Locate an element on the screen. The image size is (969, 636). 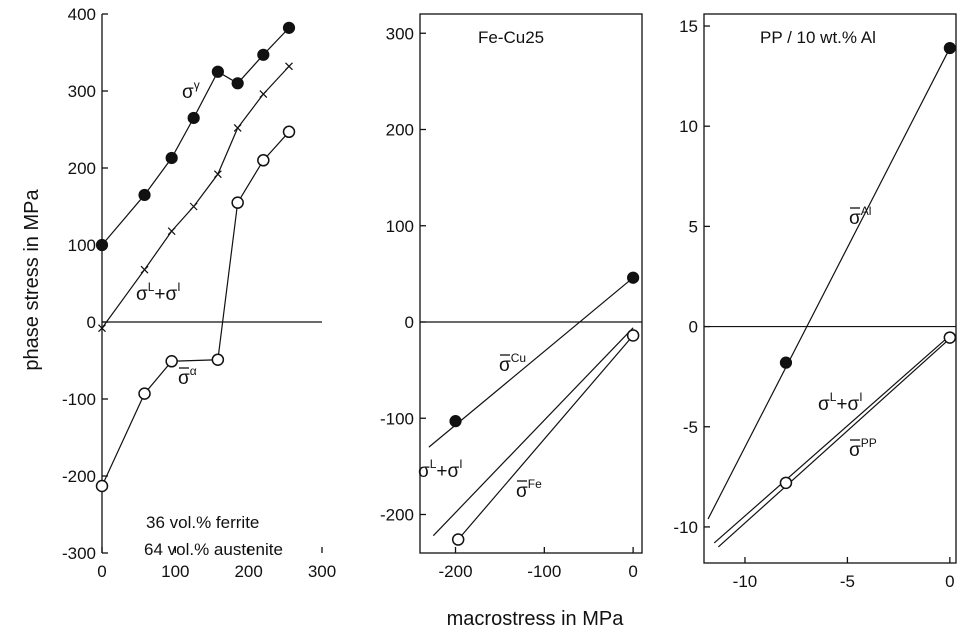
svg-text: σα is located at coordinates (187, 376).